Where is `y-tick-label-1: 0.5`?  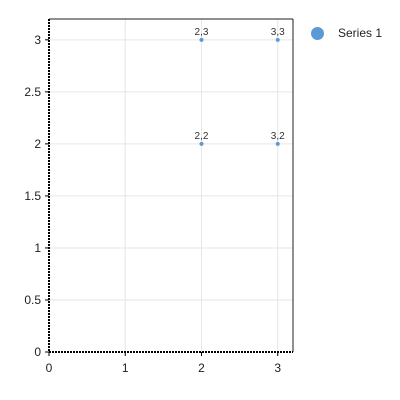
y-tick-label-1: 0.5 is located at coordinates (32, 300).